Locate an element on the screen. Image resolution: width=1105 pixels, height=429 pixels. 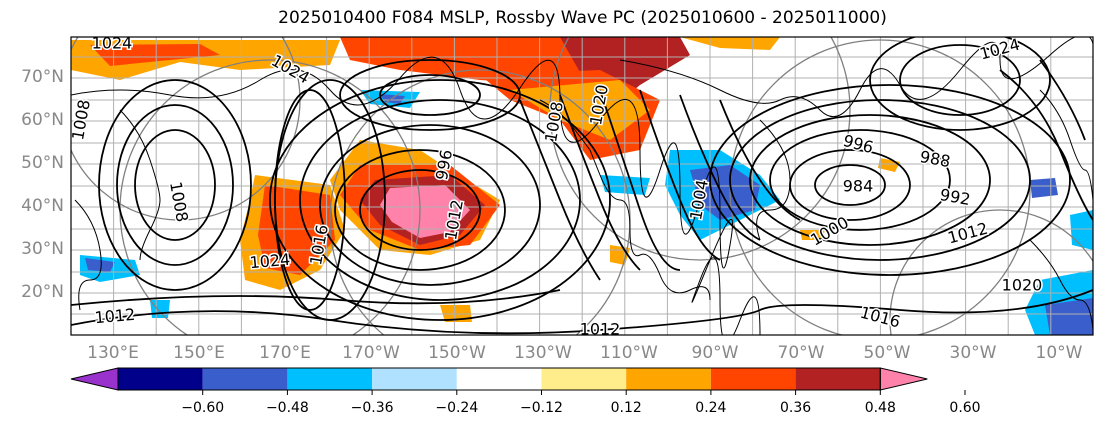
contour-label: 1020 is located at coordinates (1022, 285).